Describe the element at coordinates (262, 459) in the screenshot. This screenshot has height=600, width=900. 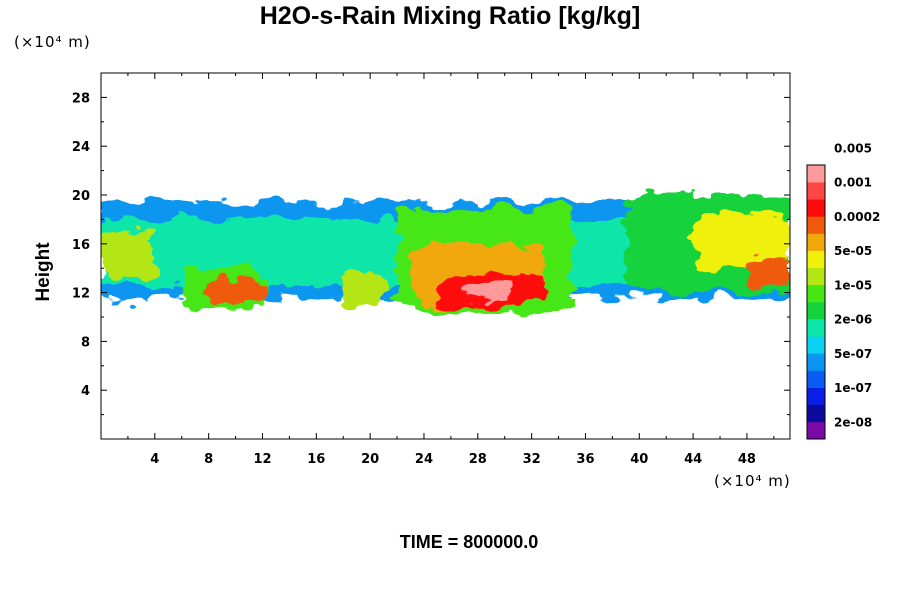
I see `x-tick-label: 12` at that location.